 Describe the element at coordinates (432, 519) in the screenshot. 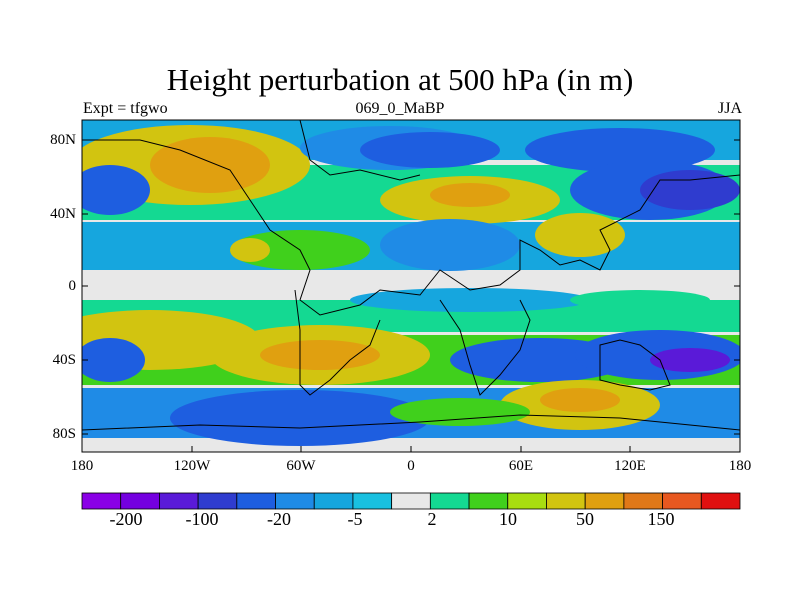

I see `colorbar-label: 2` at that location.